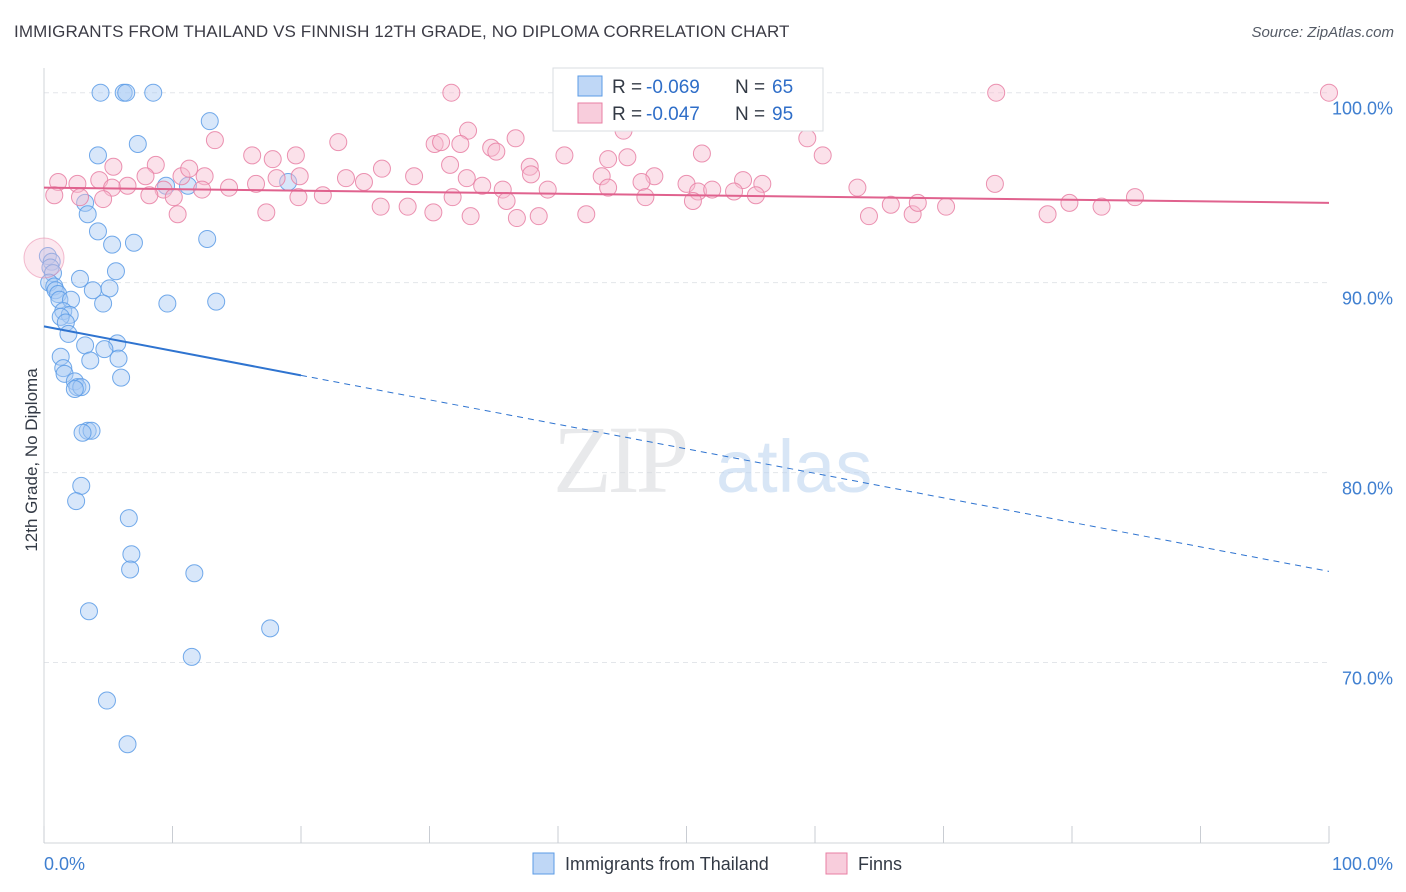  What do you see at coordinates (673, 114) in the screenshot?
I see `legend-r-value-2: -0.047` at bounding box center [673, 114].